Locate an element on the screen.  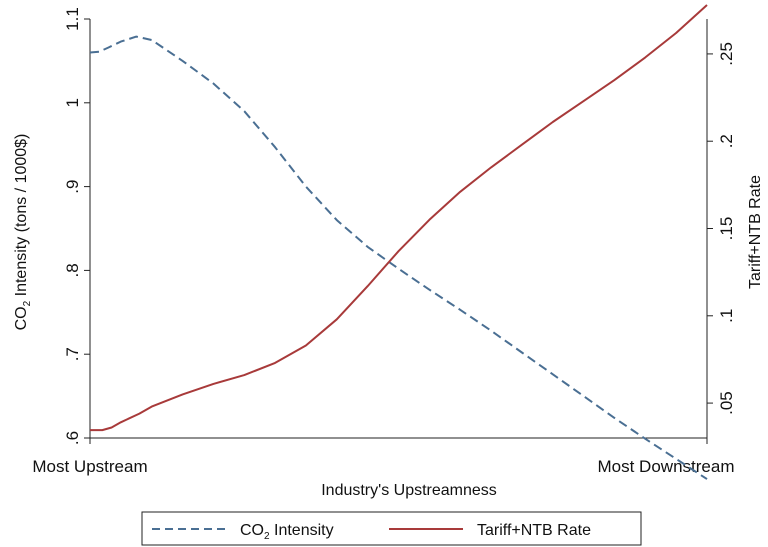
x-tick-label-most-upstream: Most Upstream is located at coordinates (89, 466).